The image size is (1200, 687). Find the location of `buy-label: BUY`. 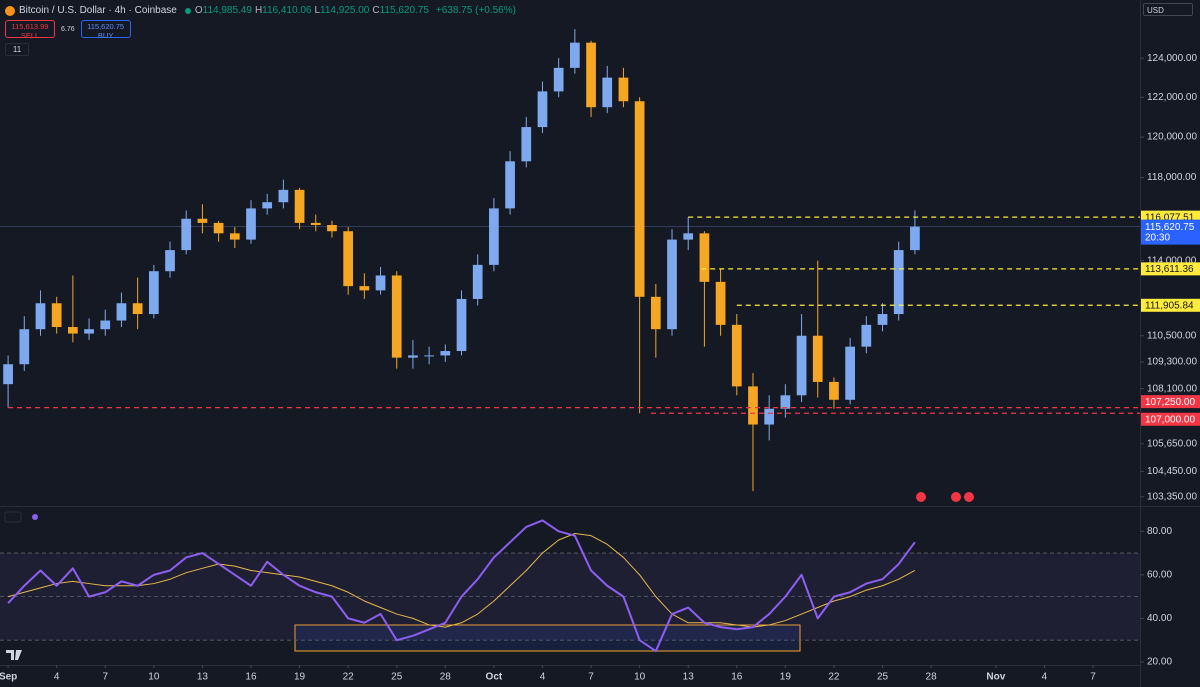

buy-label: BUY is located at coordinates (105, 35).